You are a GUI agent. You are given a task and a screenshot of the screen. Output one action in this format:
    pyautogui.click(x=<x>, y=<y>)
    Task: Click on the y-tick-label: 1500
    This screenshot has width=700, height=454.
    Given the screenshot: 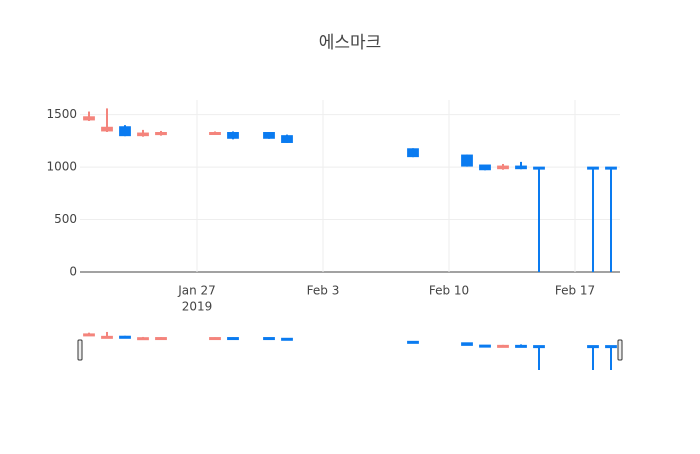 What is the action you would take?
    pyautogui.click(x=61, y=114)
    